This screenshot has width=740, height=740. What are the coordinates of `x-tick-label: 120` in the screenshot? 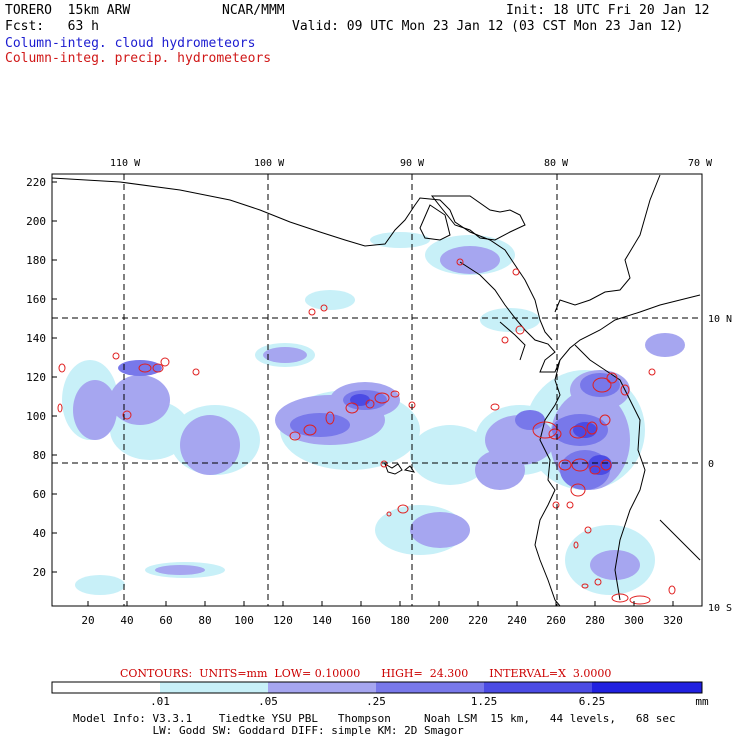 It's located at (283, 620).